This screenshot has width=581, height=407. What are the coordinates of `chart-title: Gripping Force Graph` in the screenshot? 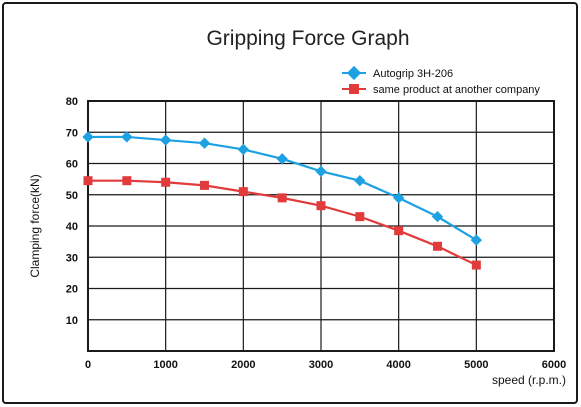 It's located at (307, 38).